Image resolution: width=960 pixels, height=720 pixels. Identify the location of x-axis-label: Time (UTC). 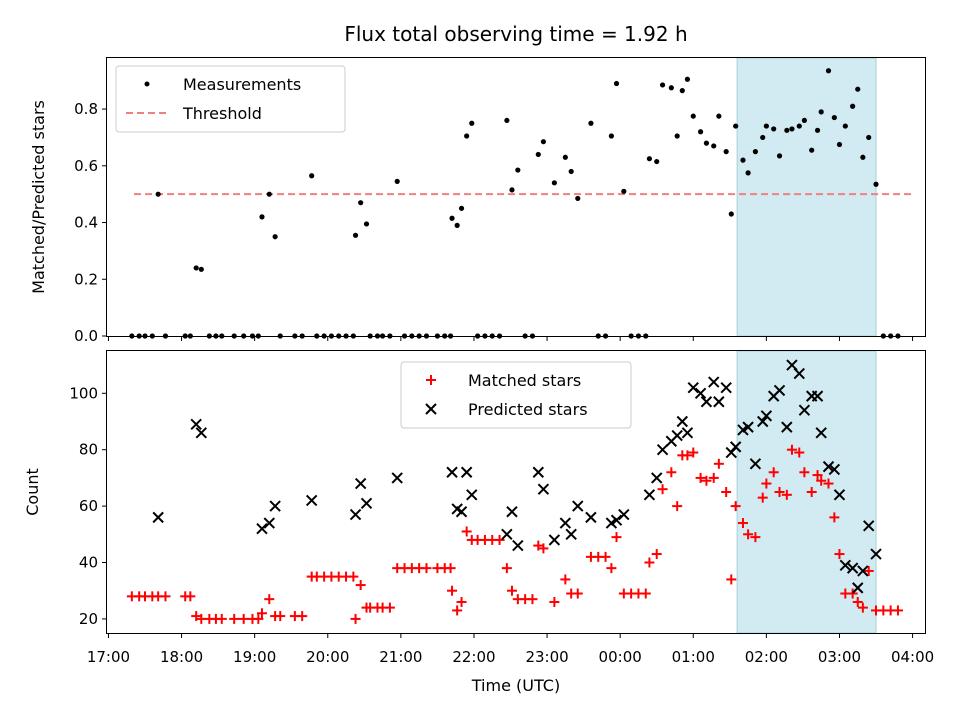
(515, 685).